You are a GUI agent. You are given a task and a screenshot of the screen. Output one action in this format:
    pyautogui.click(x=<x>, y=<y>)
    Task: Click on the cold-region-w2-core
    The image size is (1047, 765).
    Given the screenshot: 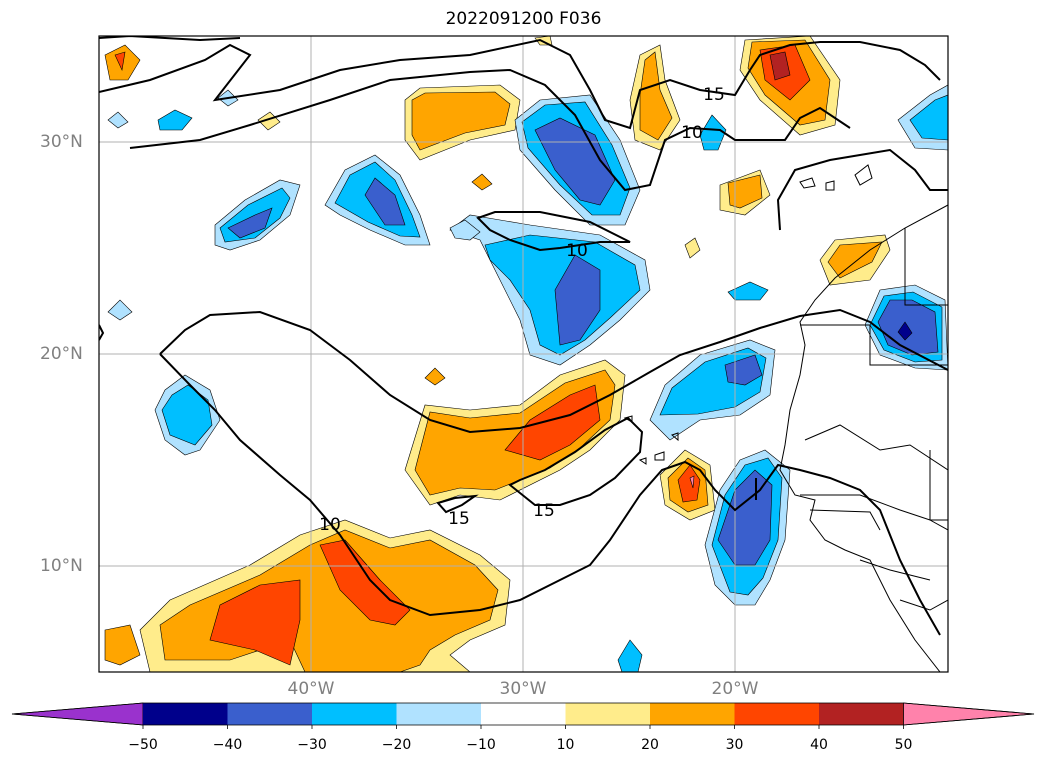 What is the action you would take?
    pyautogui.click(x=250, y=223)
    